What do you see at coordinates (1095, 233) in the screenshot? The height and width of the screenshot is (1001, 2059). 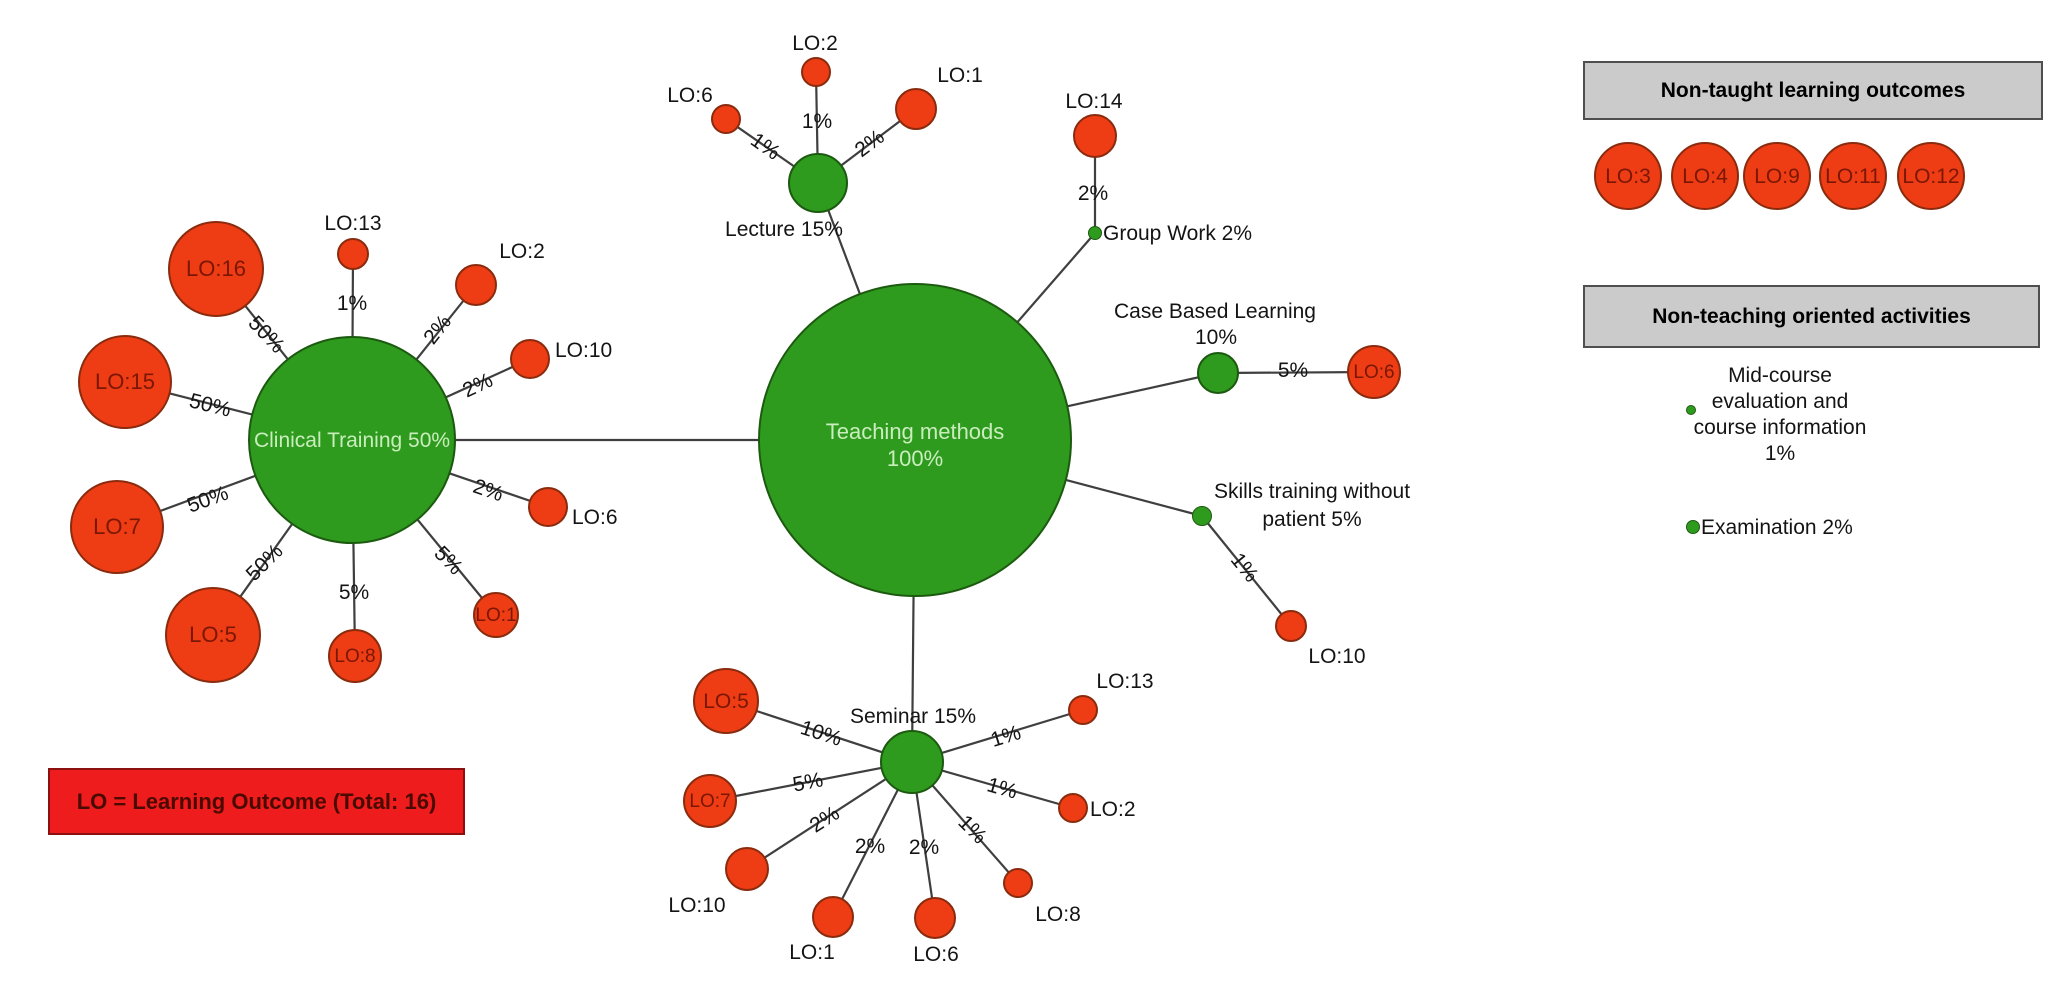 I see `node-group-work` at bounding box center [1095, 233].